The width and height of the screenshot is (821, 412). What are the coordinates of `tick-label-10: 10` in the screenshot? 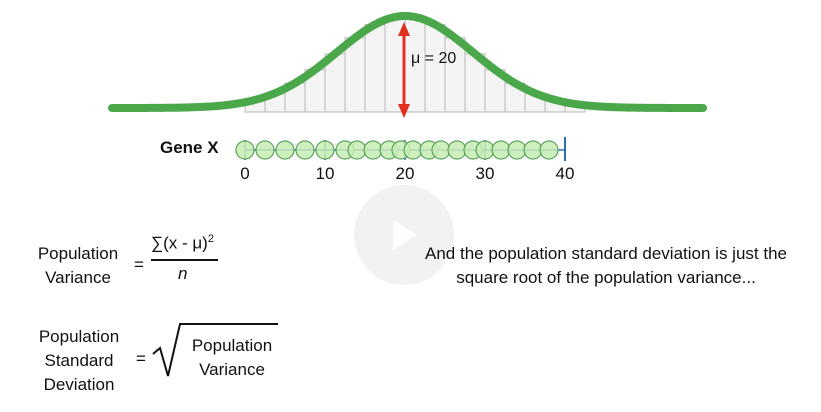 It's located at (325, 173).